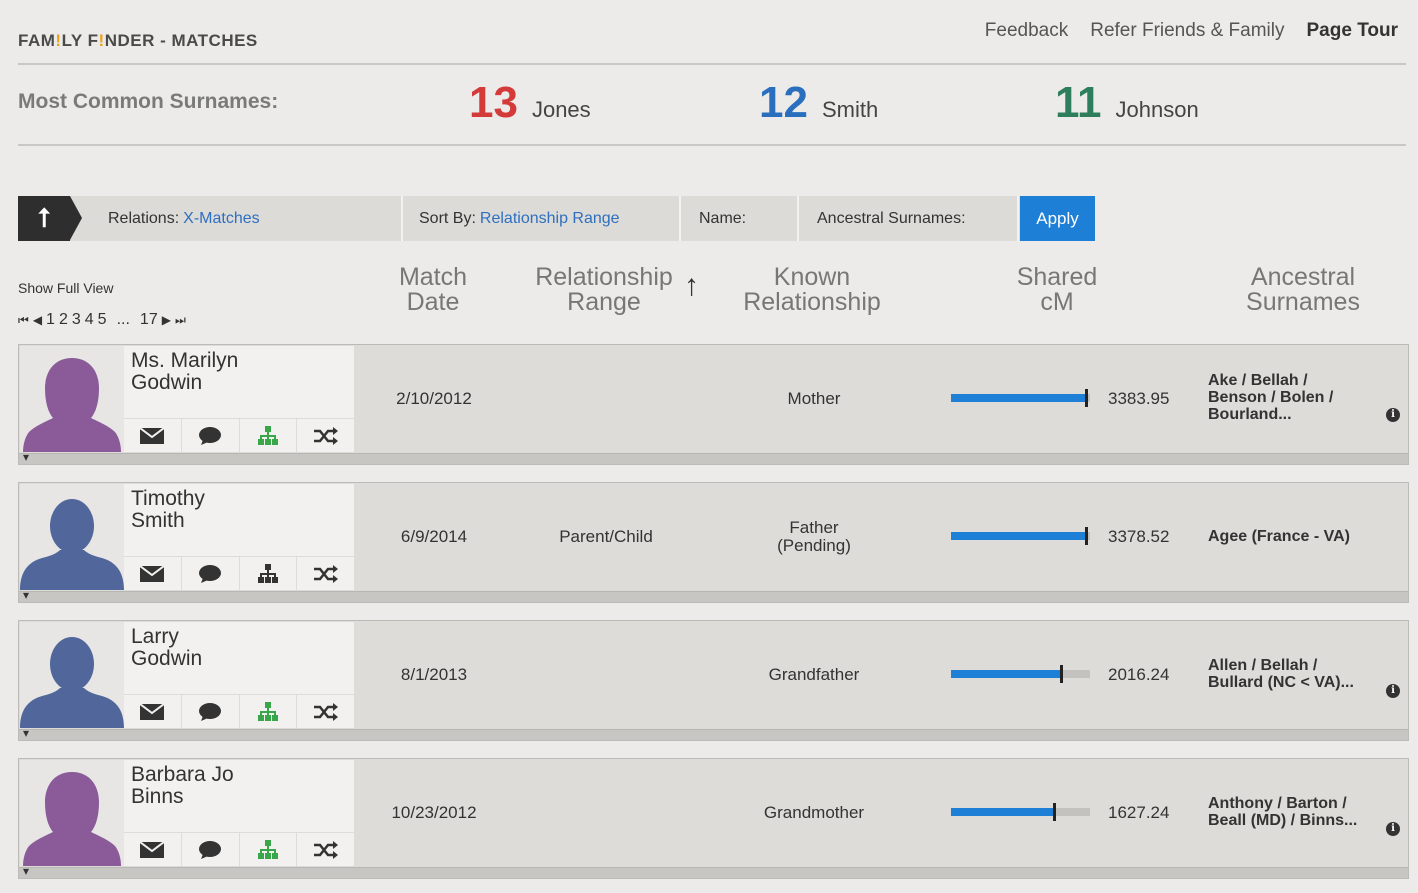 The image size is (1418, 893). I want to click on refer-link: Refer Friends & Family, so click(1187, 30).